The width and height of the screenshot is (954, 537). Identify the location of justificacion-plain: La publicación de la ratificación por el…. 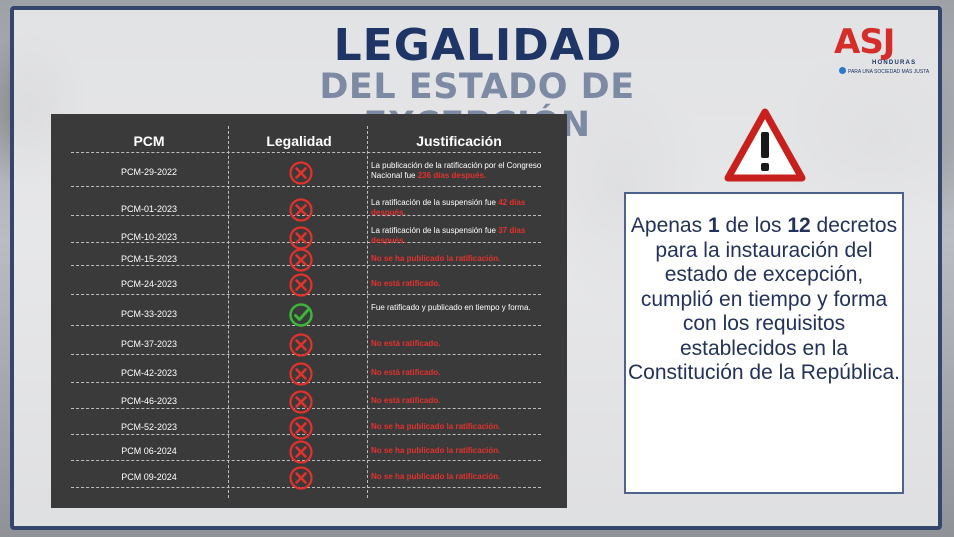
(456, 170).